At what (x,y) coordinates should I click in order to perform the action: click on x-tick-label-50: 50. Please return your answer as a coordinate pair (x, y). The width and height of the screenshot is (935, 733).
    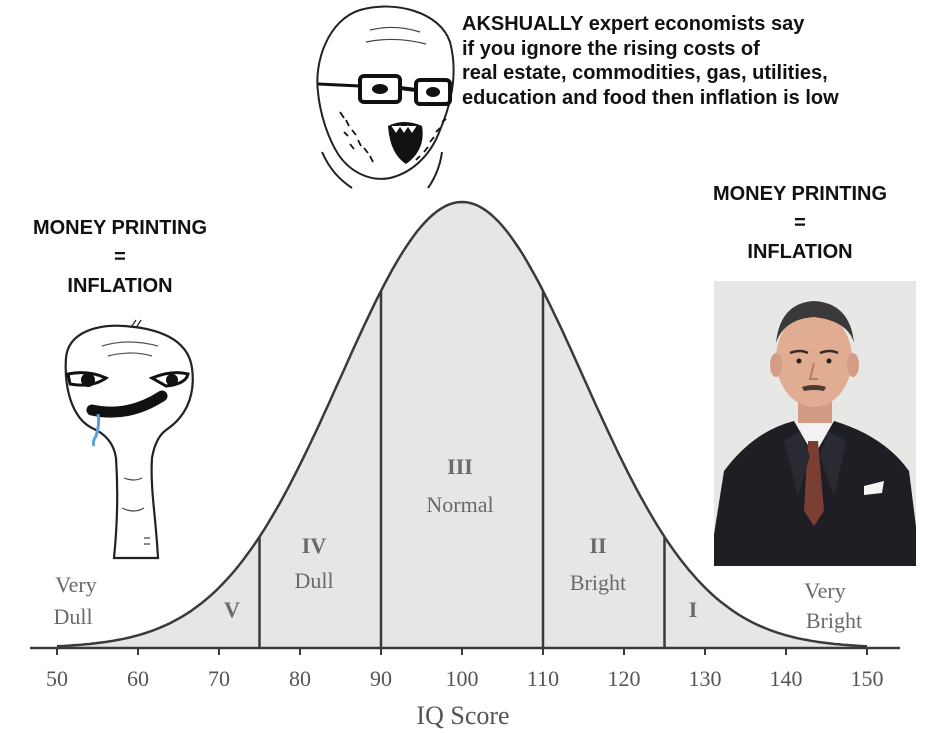
    Looking at the image, I should click on (57, 678).